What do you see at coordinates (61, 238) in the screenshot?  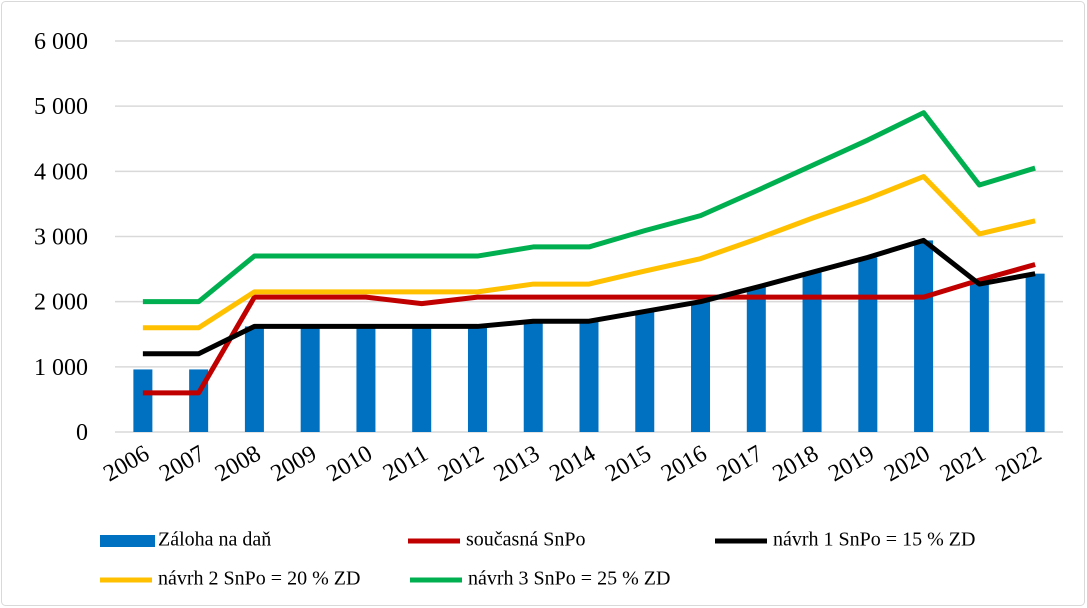 I see `y-tick-label: 3 000` at bounding box center [61, 238].